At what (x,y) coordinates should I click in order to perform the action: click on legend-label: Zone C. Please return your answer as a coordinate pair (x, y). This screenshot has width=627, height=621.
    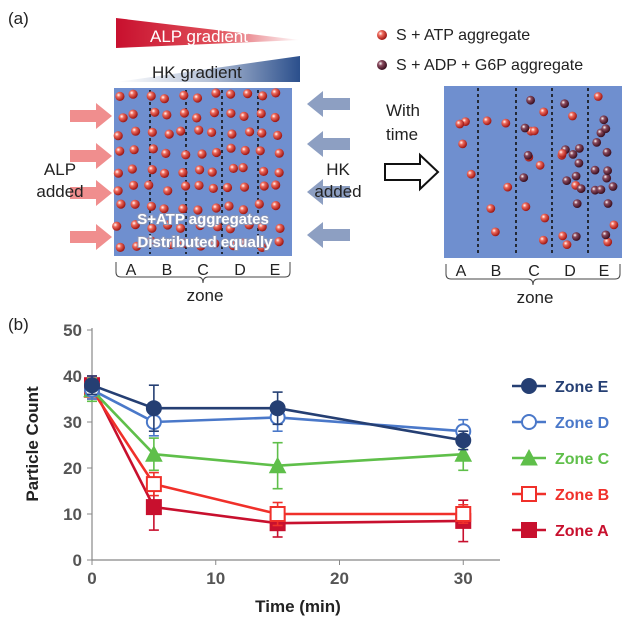
    Looking at the image, I should click on (582, 459).